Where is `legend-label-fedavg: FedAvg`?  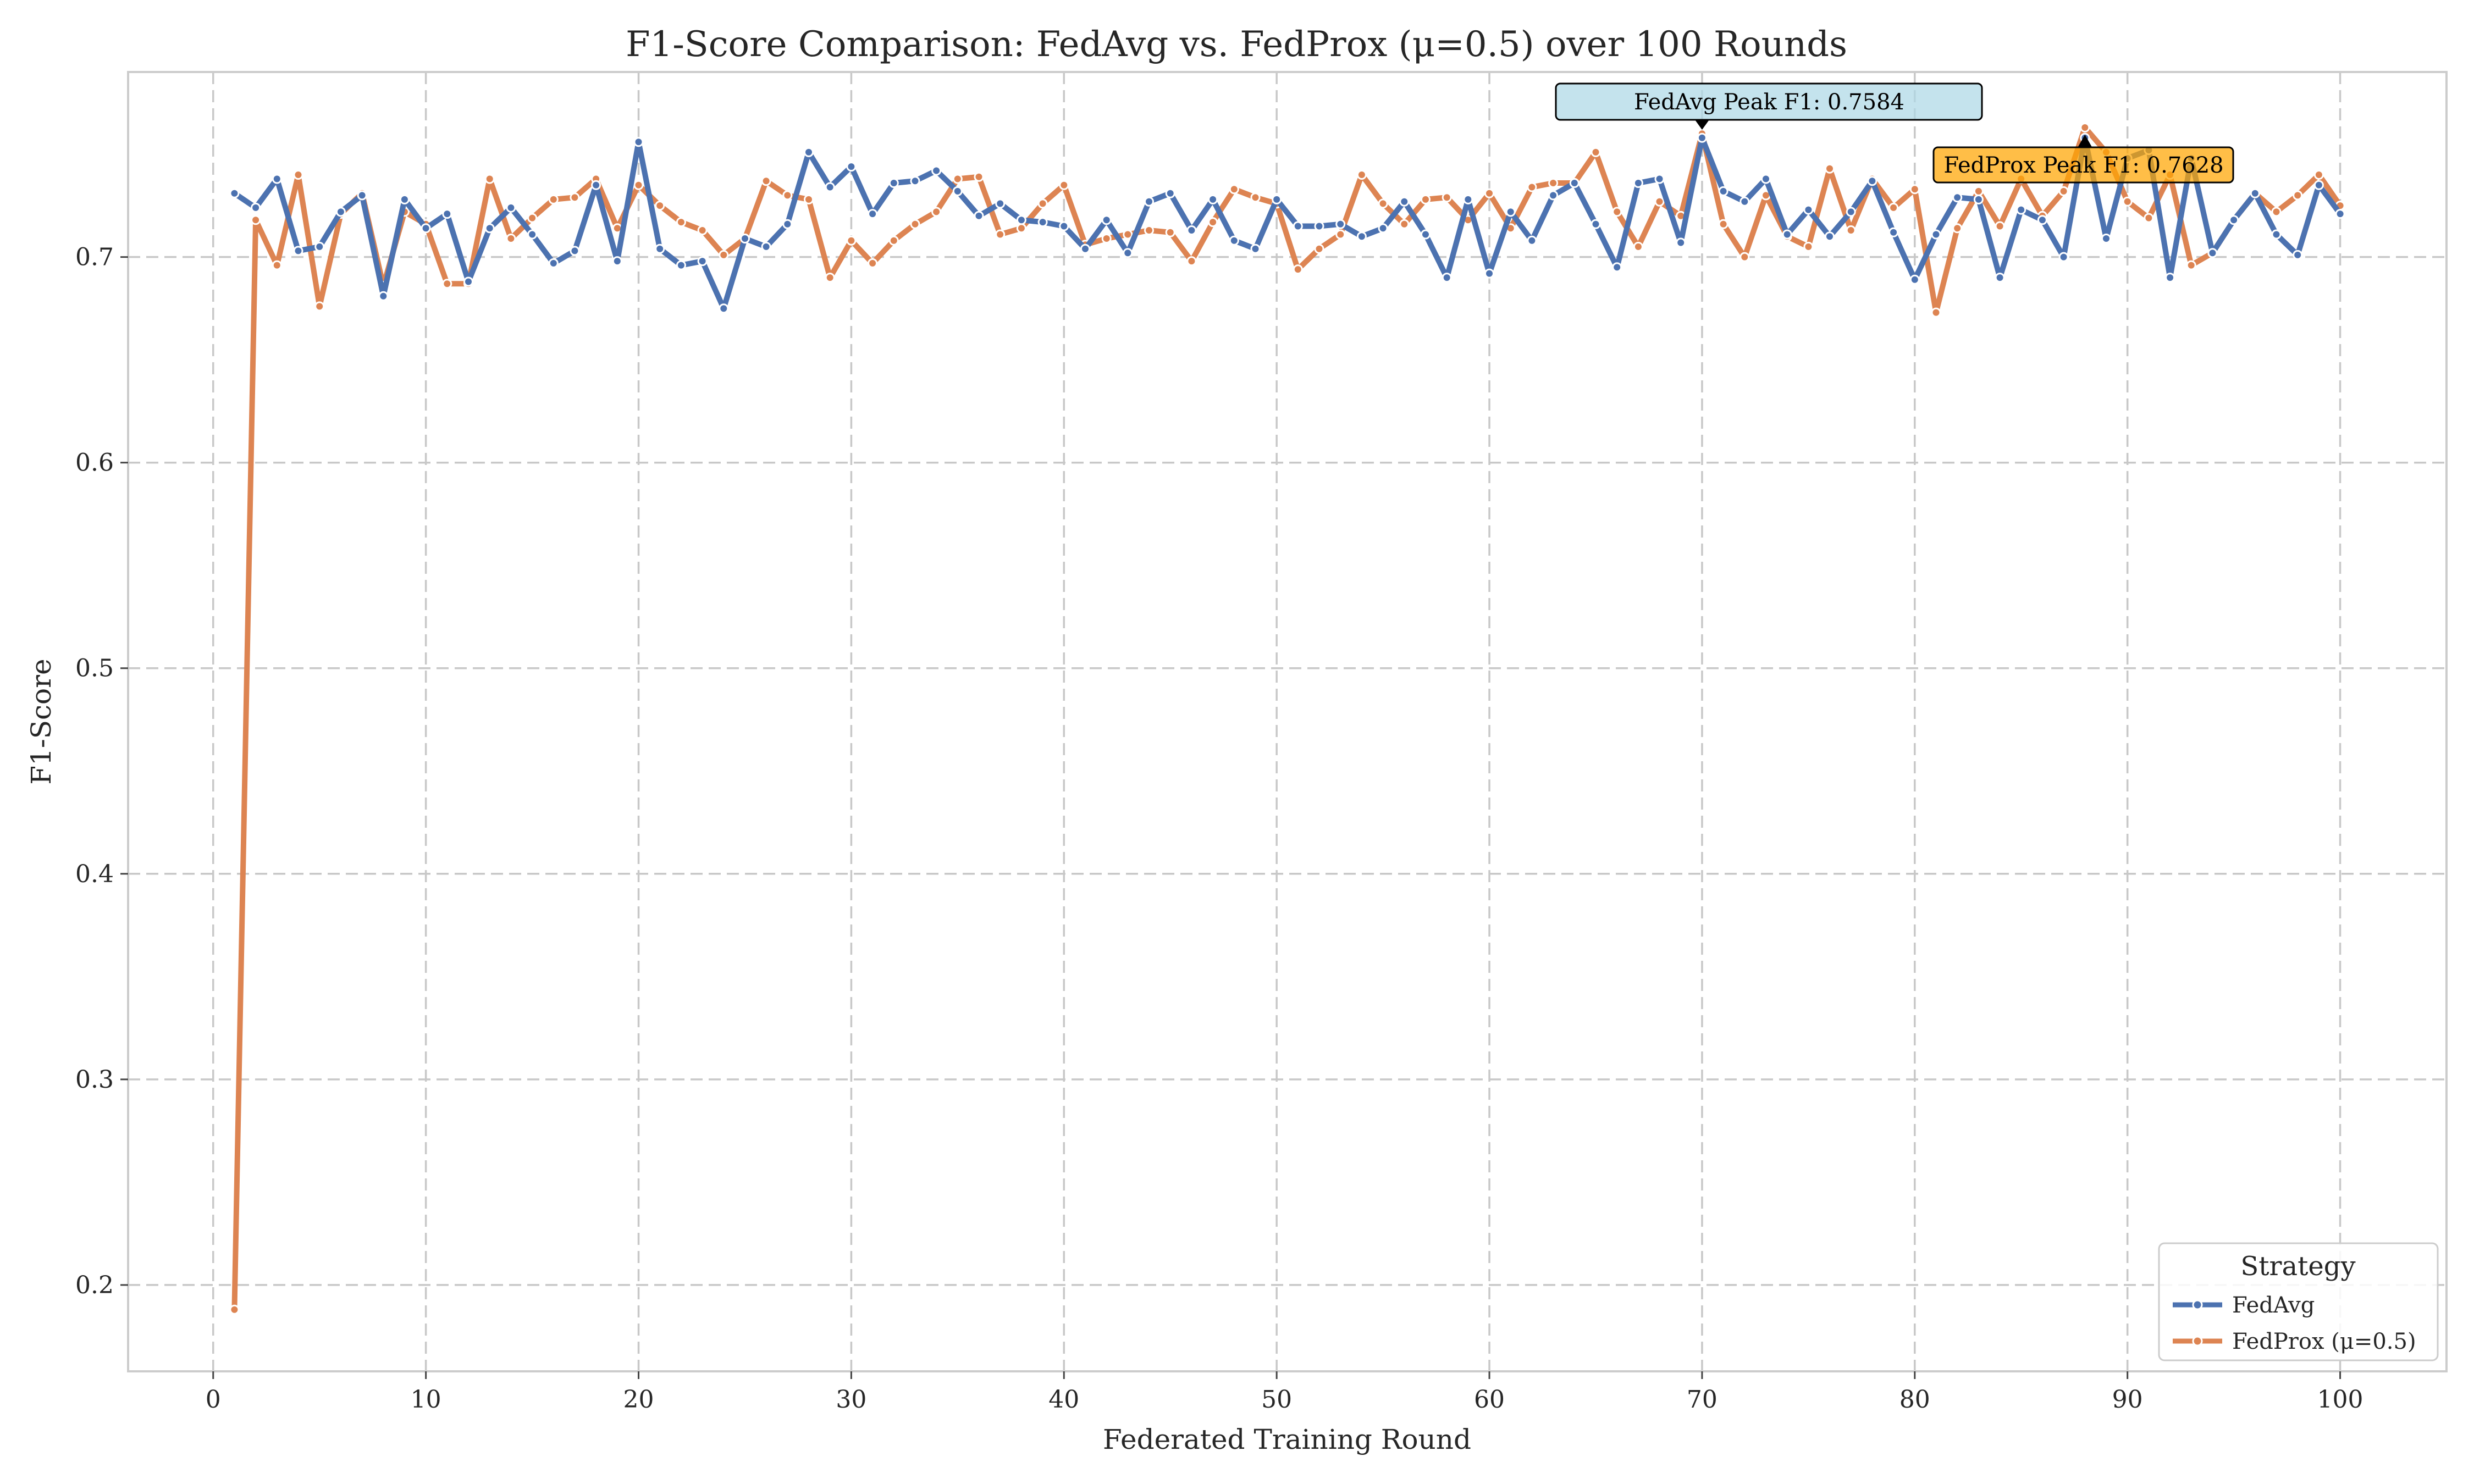
legend-label-fedavg: FedAvg is located at coordinates (2273, 1305).